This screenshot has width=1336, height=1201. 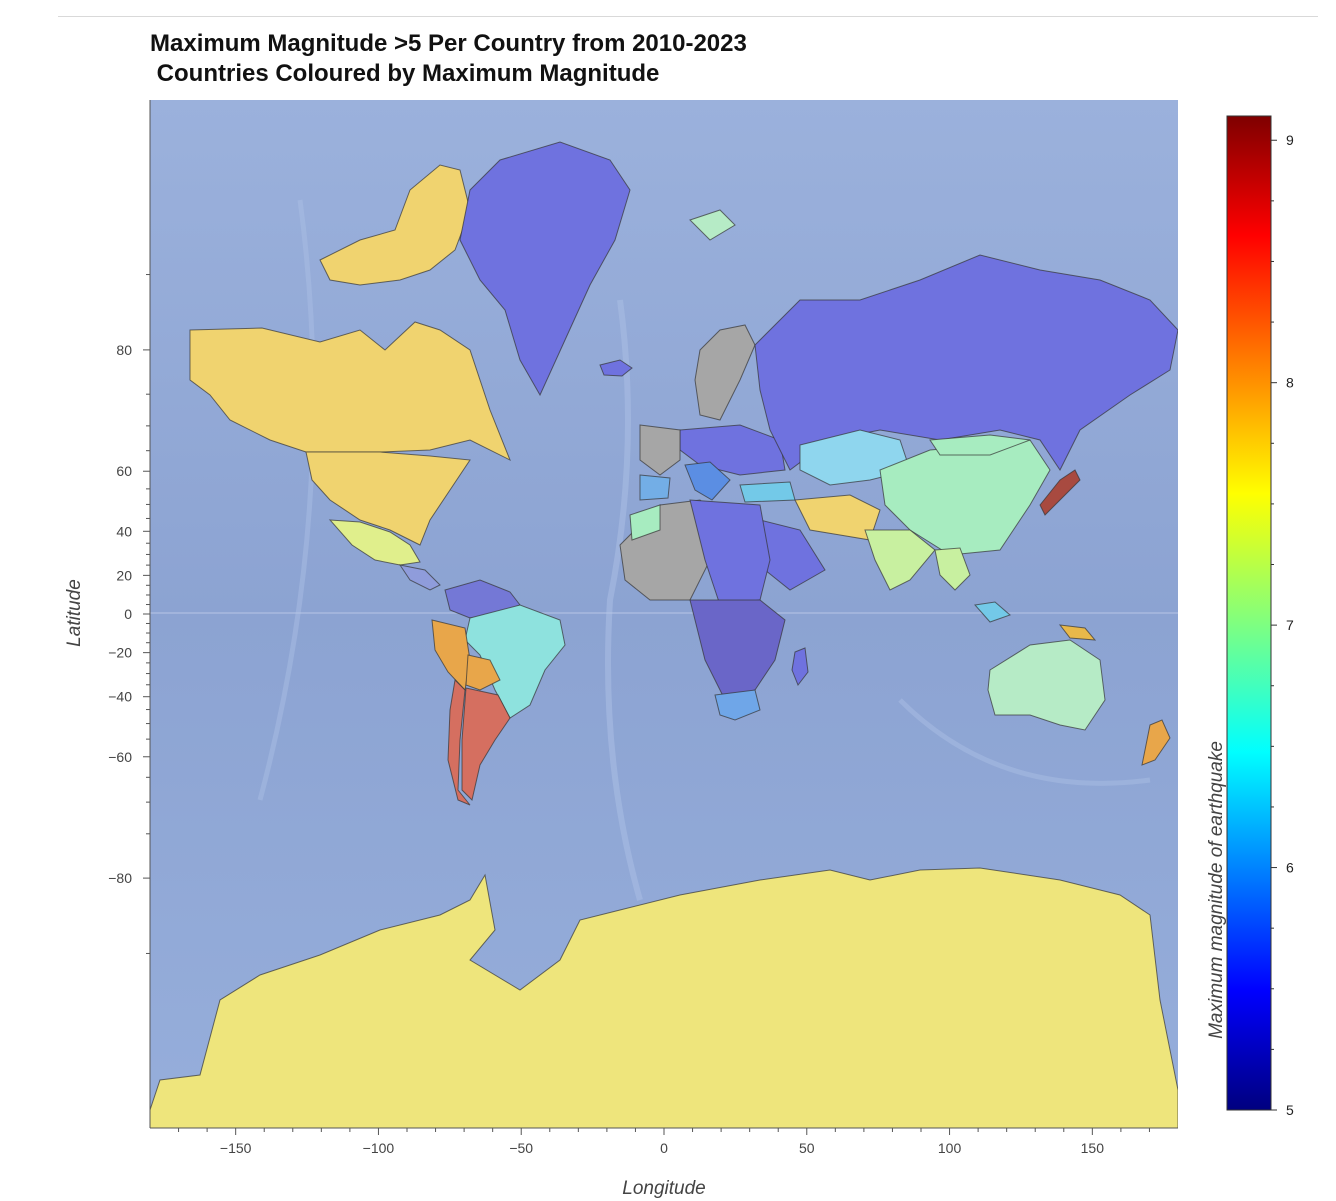 What do you see at coordinates (388, 498) in the screenshot?
I see `region-united-states` at bounding box center [388, 498].